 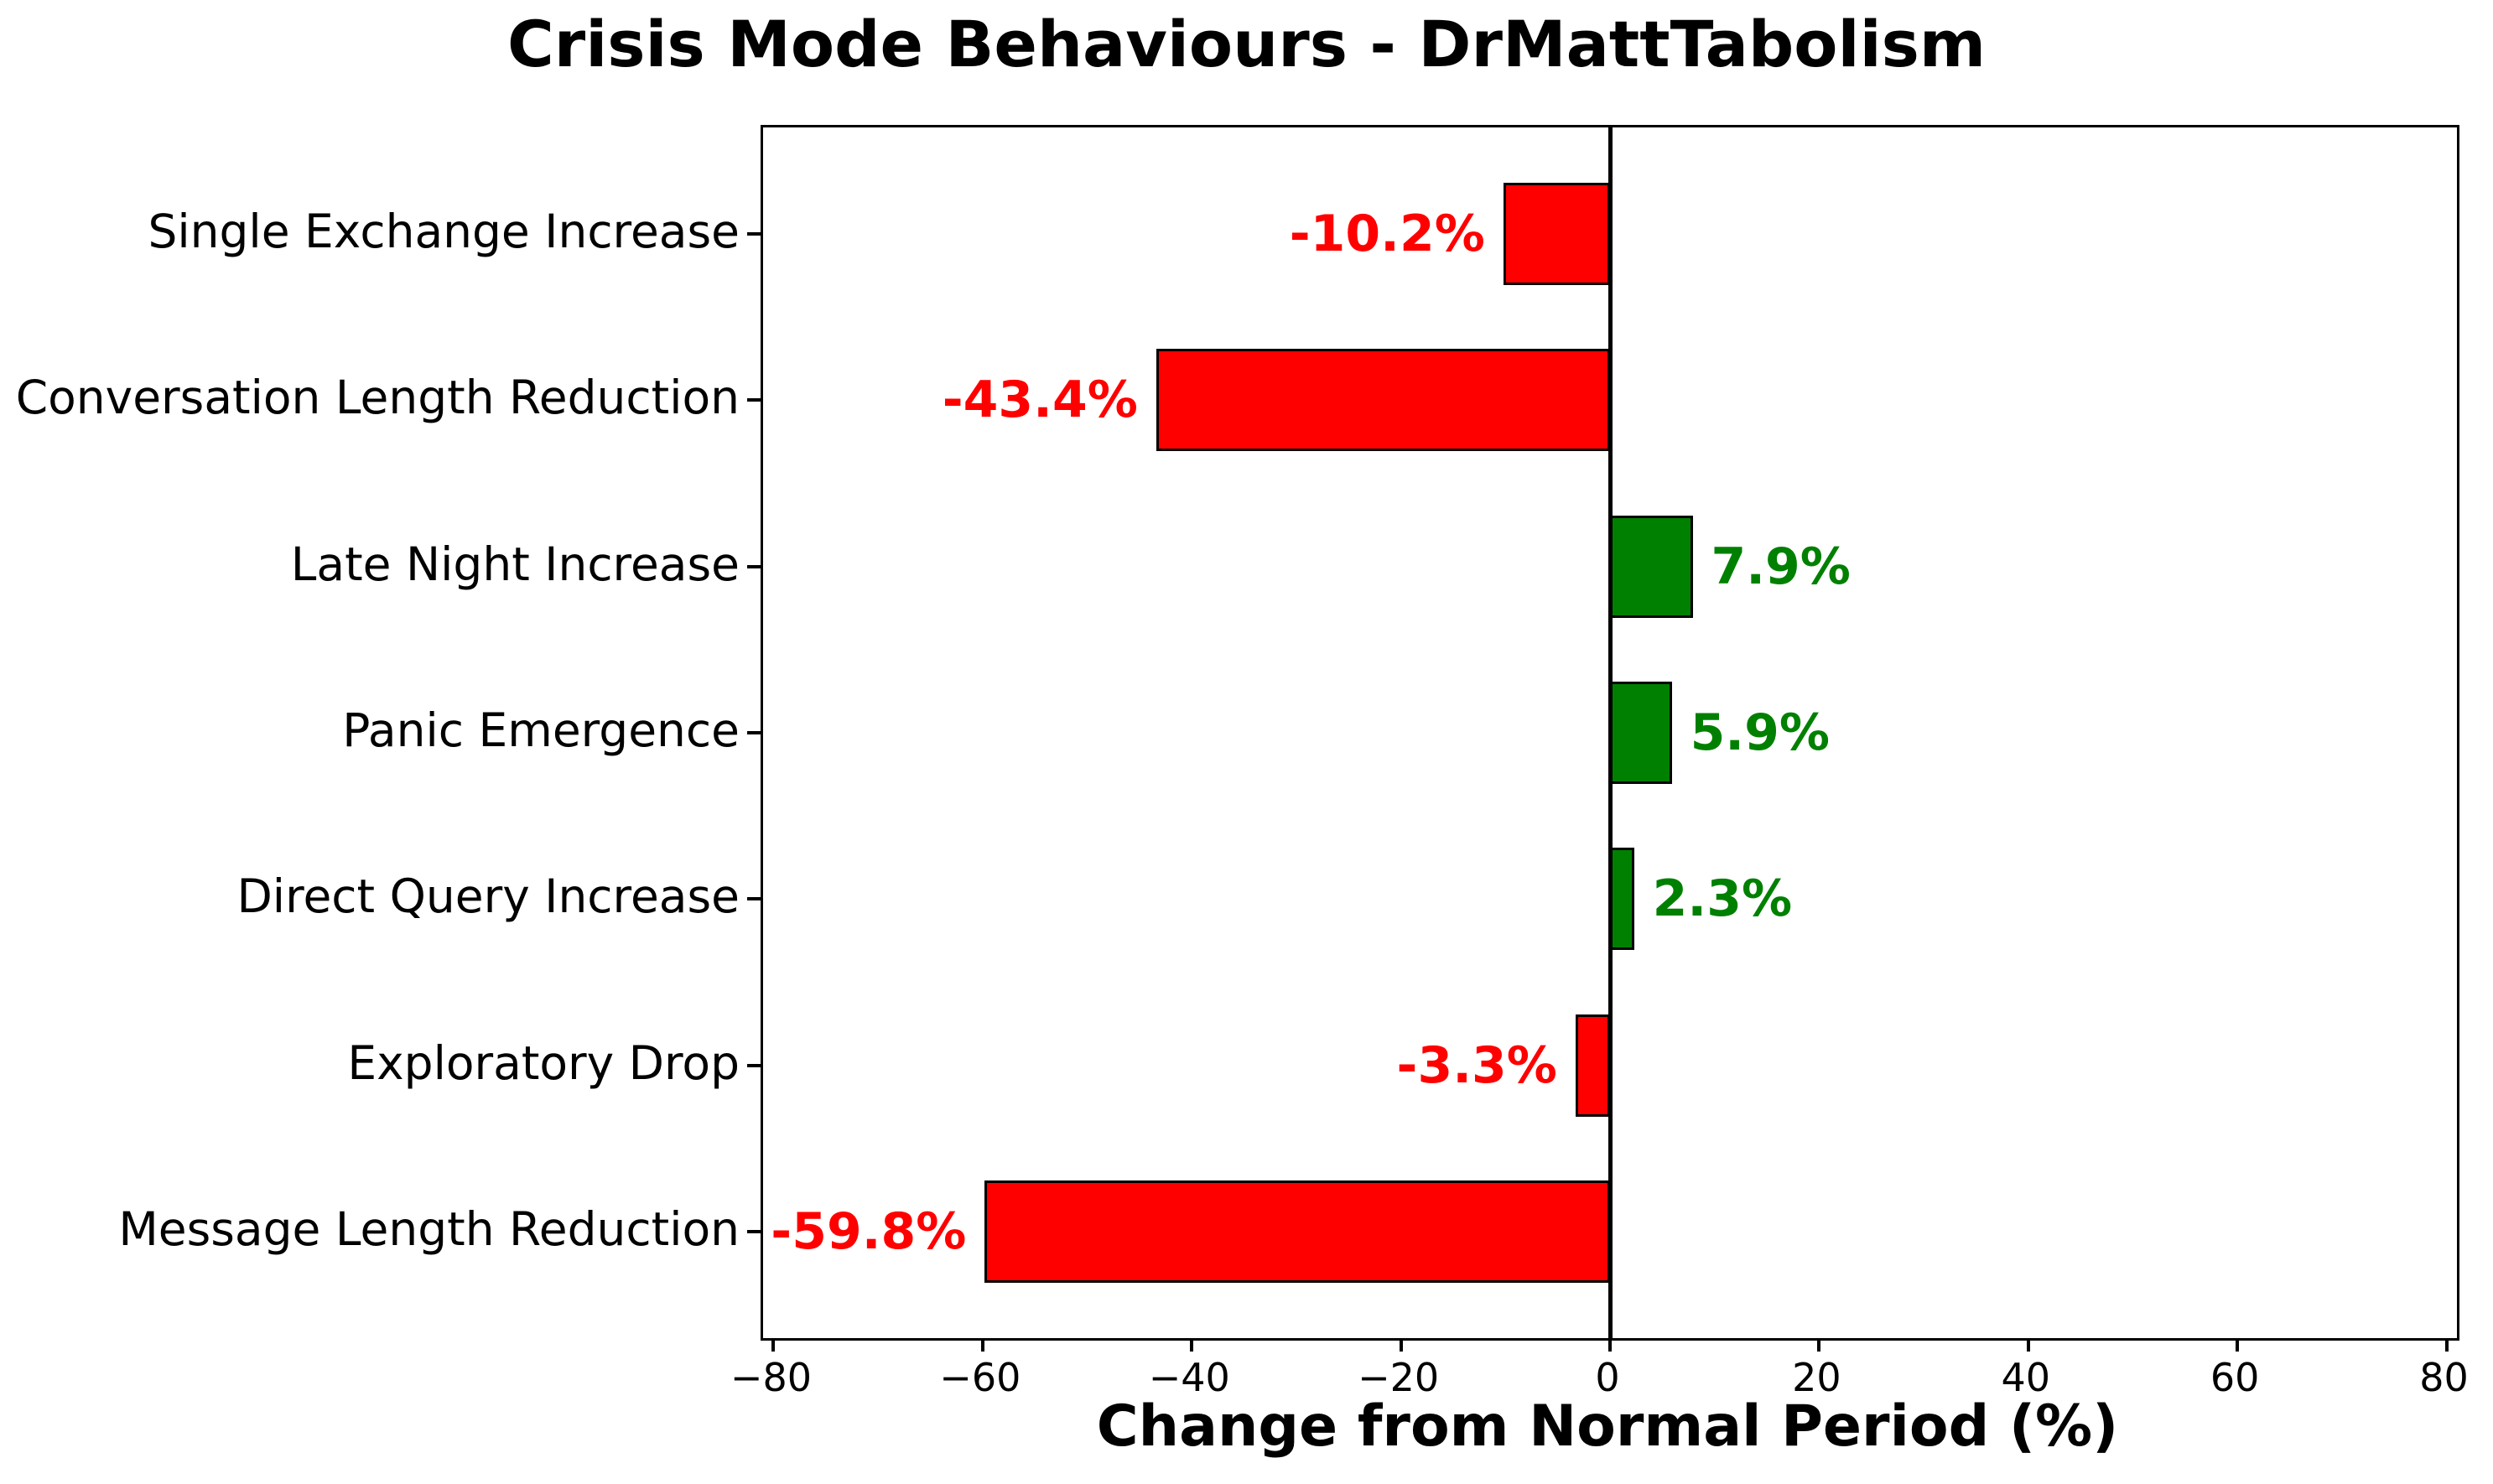 What do you see at coordinates (2235, 1377) in the screenshot?
I see `x-tick-label: 60` at bounding box center [2235, 1377].